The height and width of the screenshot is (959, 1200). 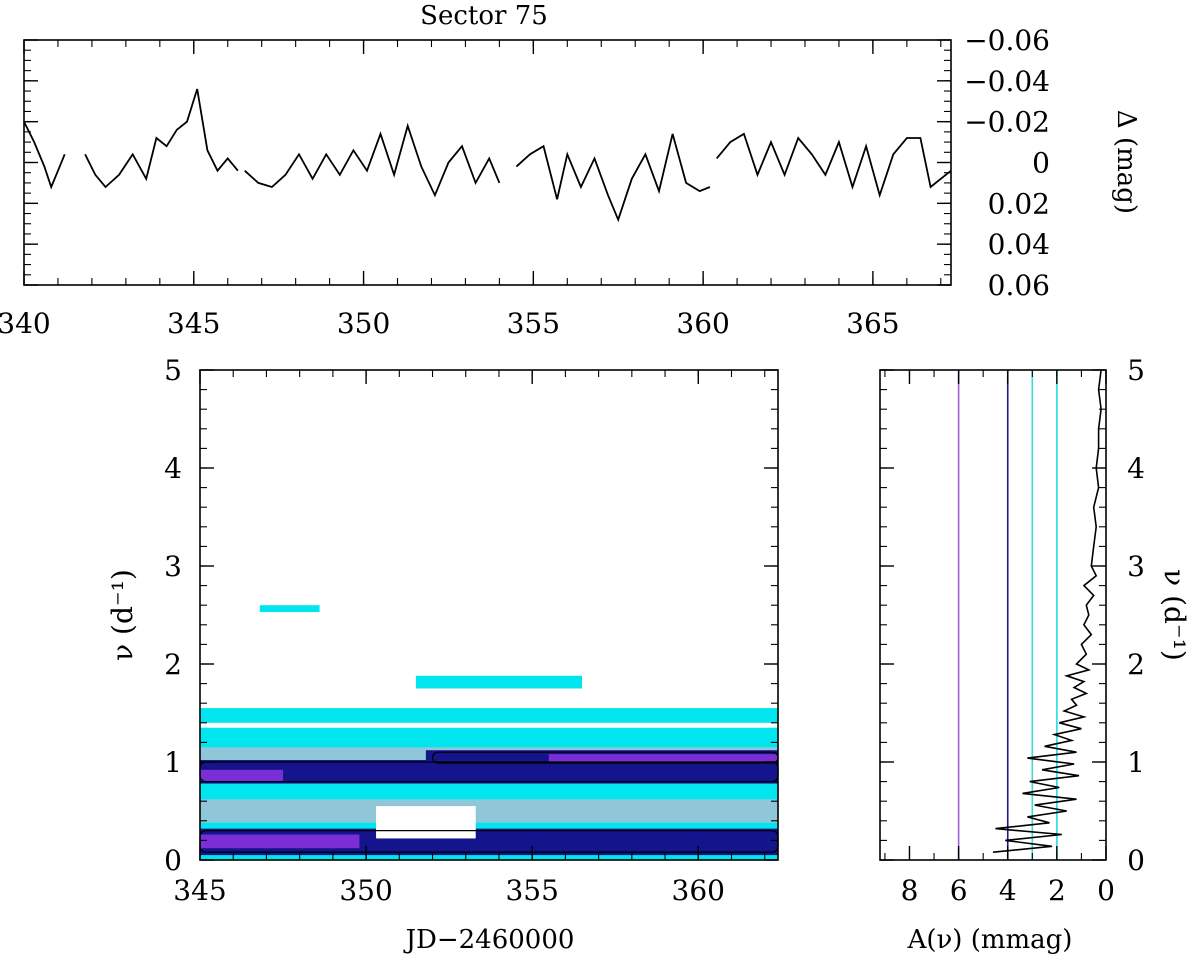 I want to click on dynamic-spectrum-band-navy, so click(x=489, y=772).